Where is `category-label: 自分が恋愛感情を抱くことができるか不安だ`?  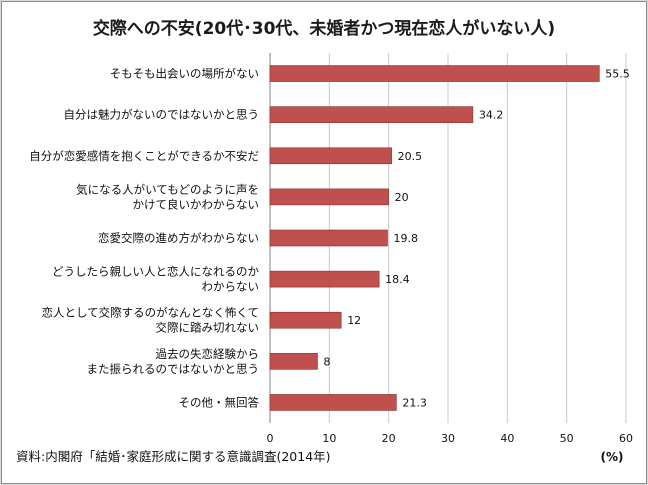 category-label: 自分が恋愛感情を抱くことができるか不安だ is located at coordinates (144, 156).